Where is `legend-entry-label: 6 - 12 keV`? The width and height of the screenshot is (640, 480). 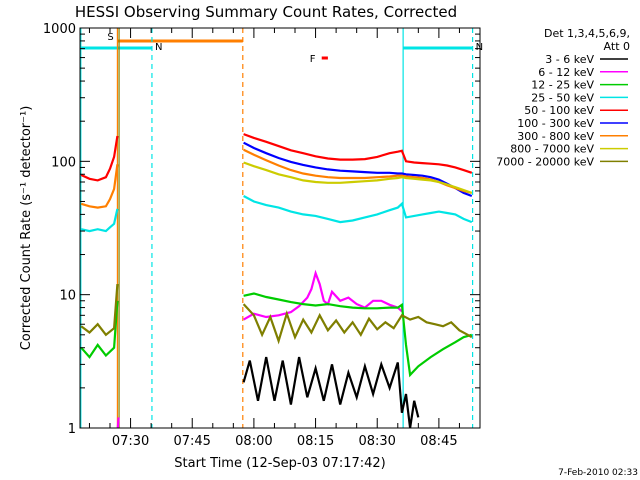 legend-entry-label: 6 - 12 keV is located at coordinates (566, 72).